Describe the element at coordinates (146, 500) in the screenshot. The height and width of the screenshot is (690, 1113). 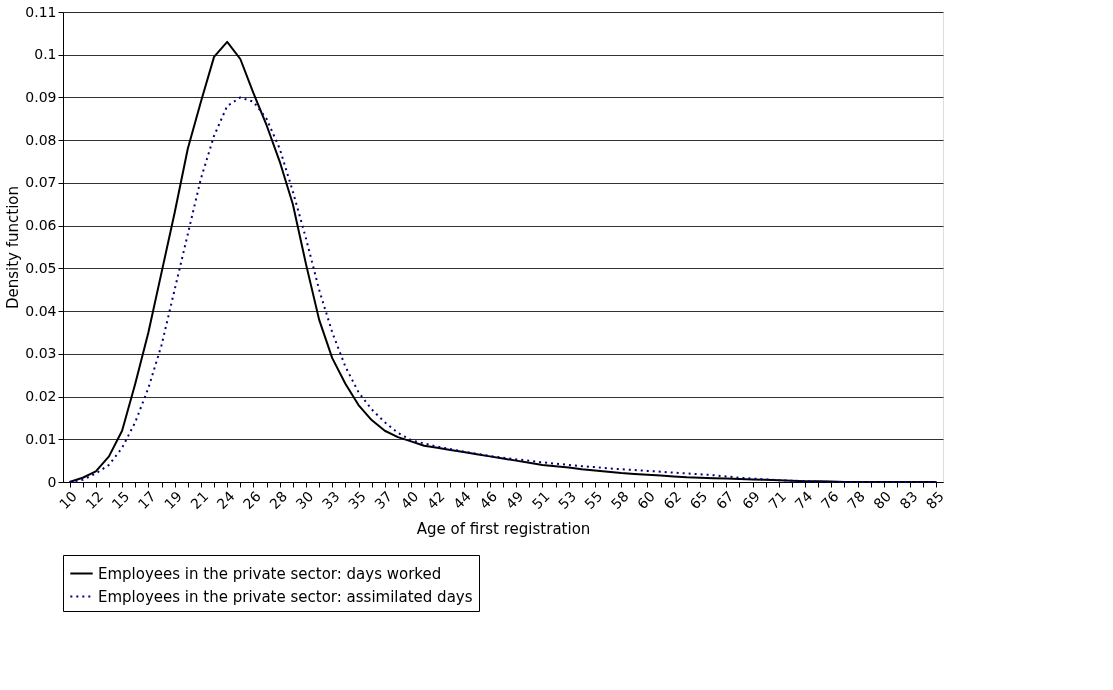
I see `x-tick-label: 17` at that location.